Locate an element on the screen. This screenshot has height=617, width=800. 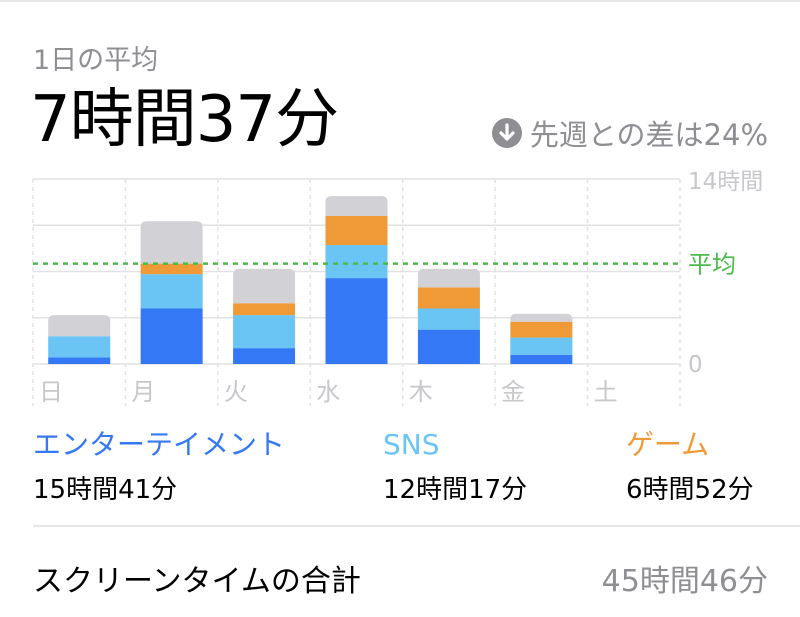
x-tick-label: 木 is located at coordinates (421, 392).